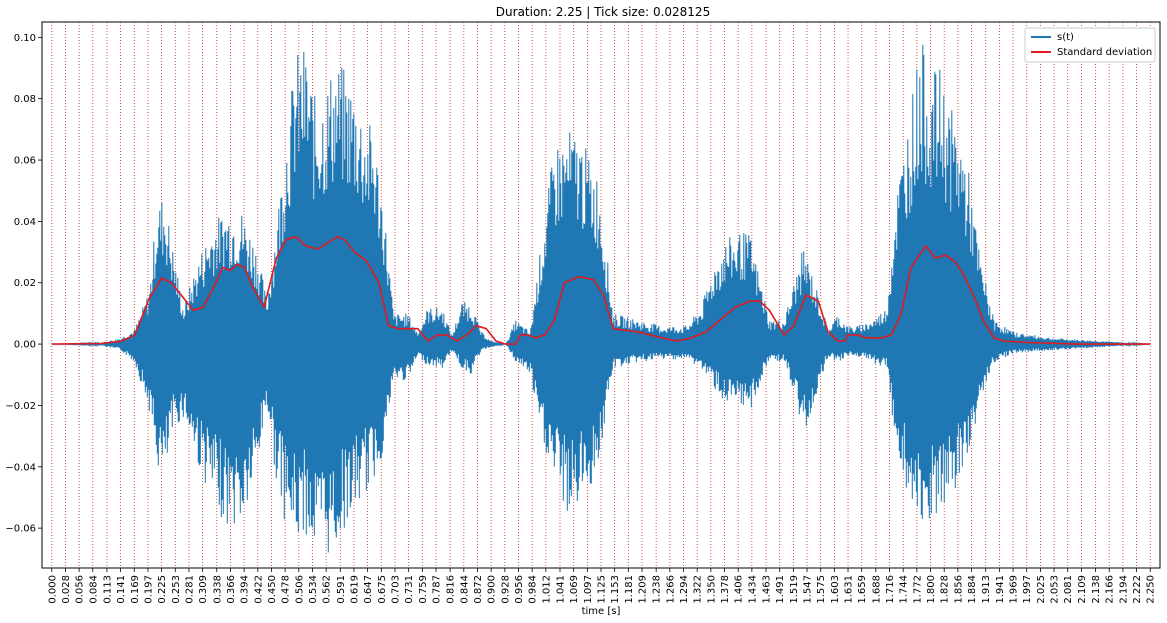 Image resolution: width=1167 pixels, height=623 pixels. What do you see at coordinates (409, 589) in the screenshot?
I see `x-tick-label: 0.731` at bounding box center [409, 589].